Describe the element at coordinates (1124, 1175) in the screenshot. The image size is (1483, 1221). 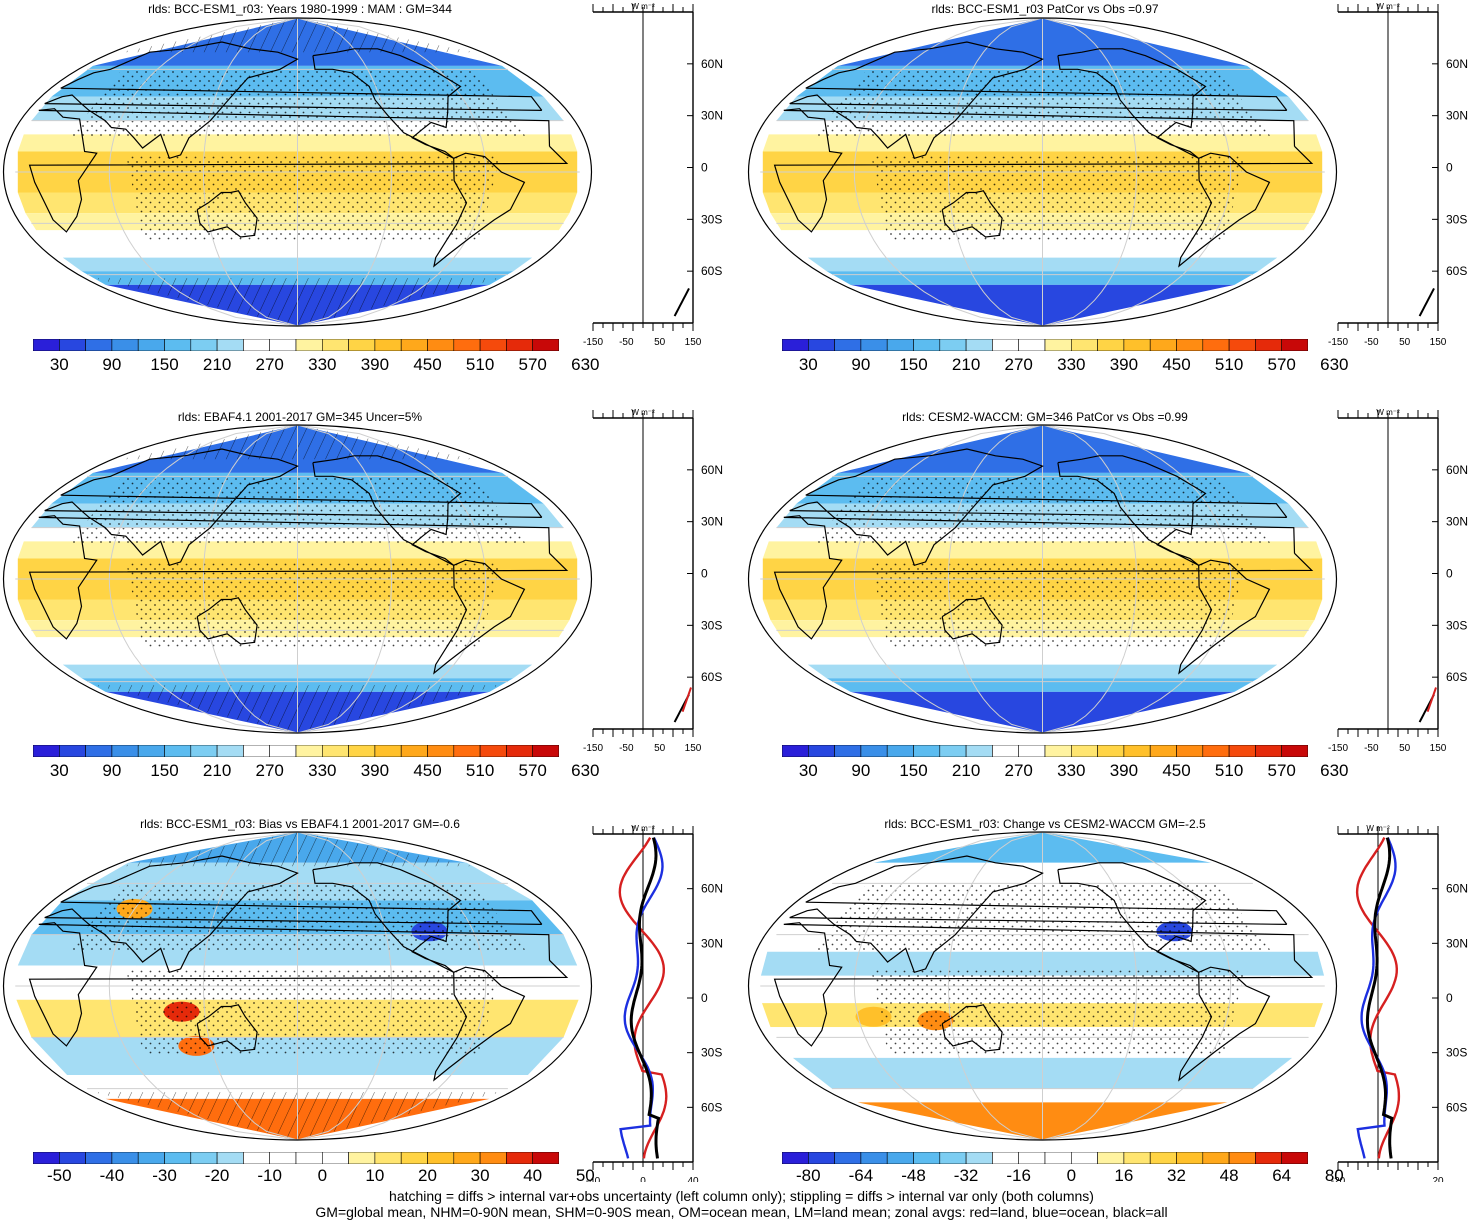
I see `colorbar-label: 16` at that location.